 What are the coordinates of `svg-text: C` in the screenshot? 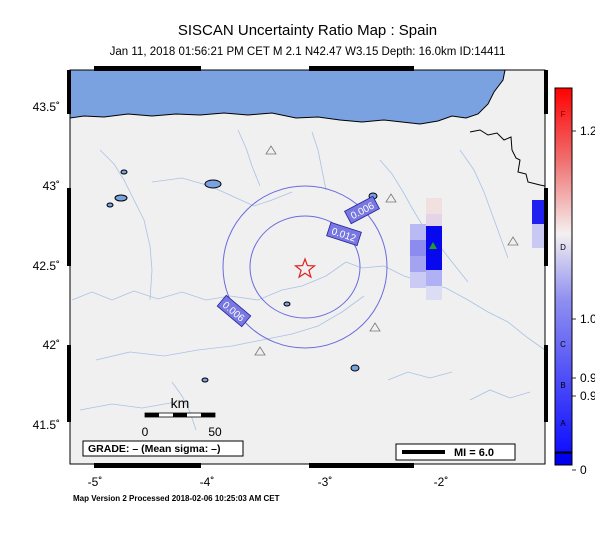 It's located at (563, 344).